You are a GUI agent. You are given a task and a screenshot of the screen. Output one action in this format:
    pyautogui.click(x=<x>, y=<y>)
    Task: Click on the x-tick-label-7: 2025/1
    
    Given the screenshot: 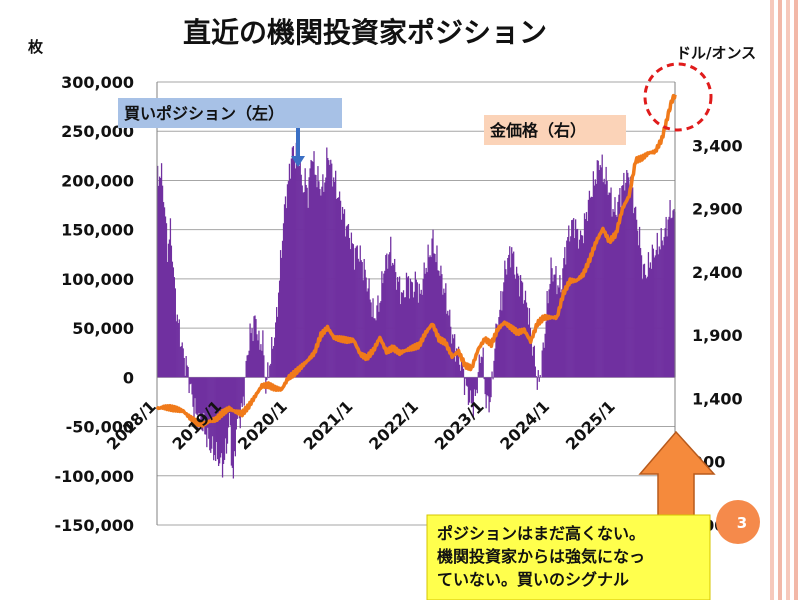 What is the action you would take?
    pyautogui.click(x=590, y=425)
    